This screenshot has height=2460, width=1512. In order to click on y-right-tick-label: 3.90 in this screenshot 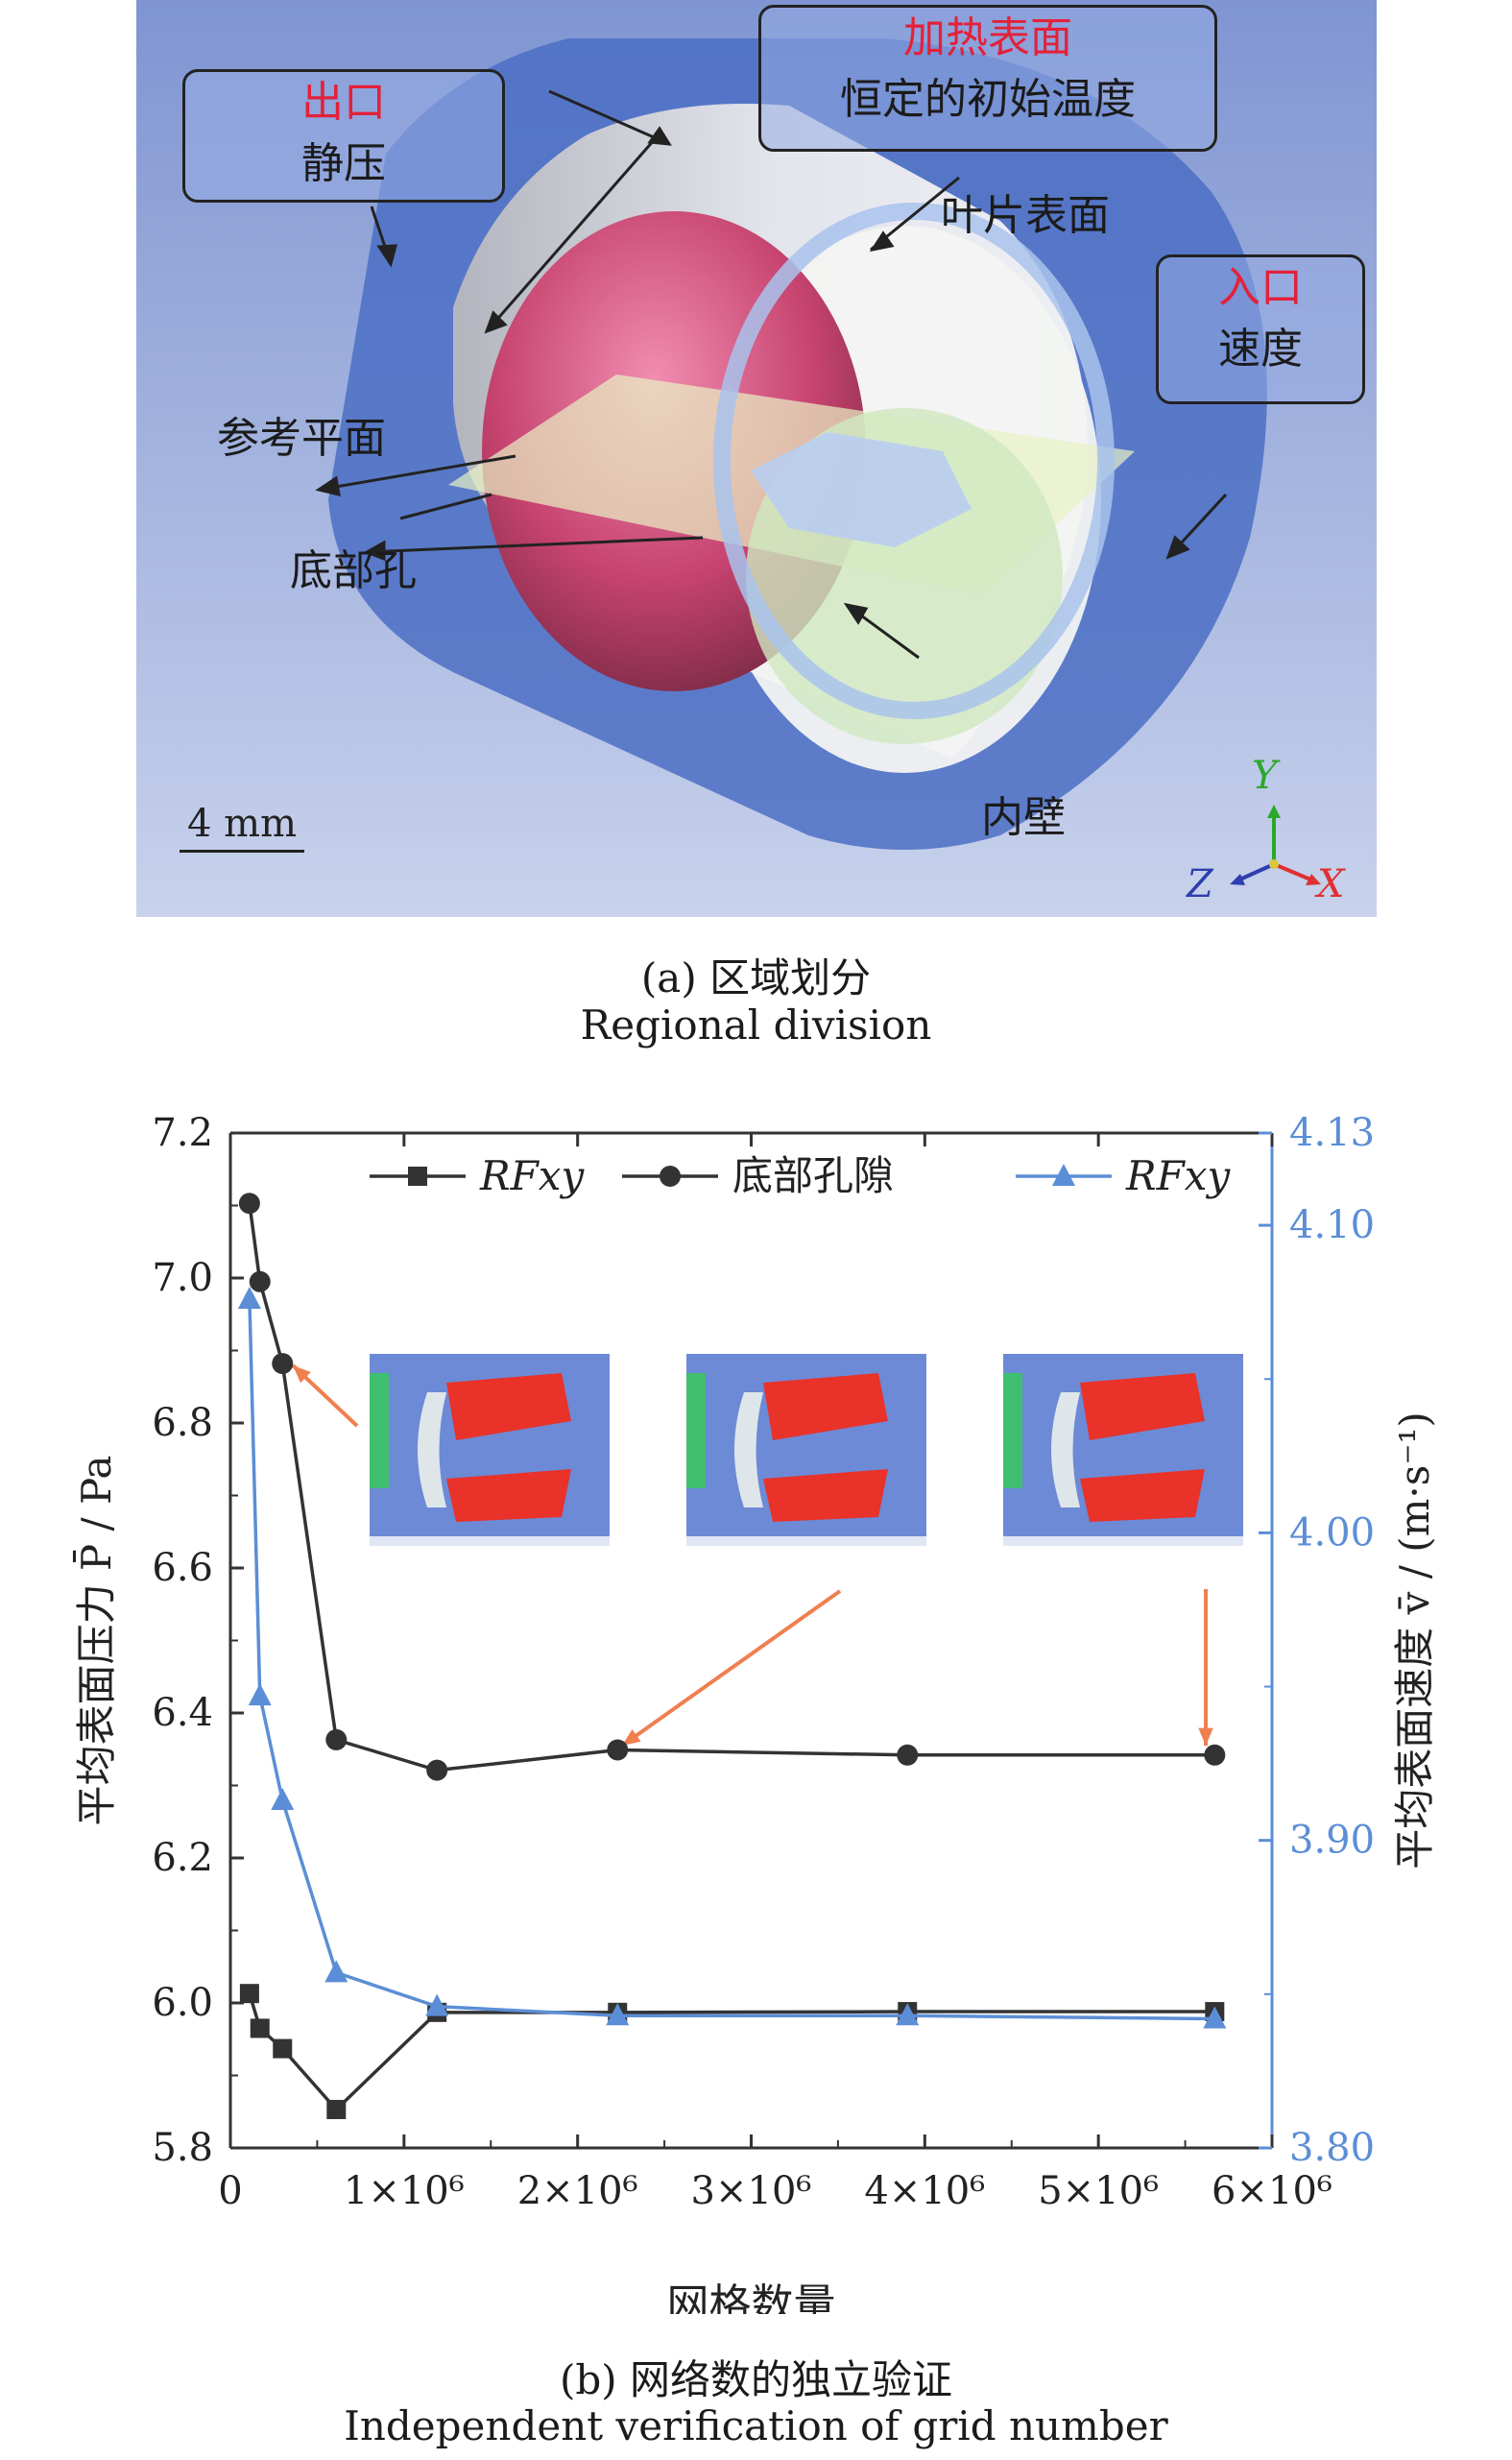, I will do `click(1332, 1841)`.